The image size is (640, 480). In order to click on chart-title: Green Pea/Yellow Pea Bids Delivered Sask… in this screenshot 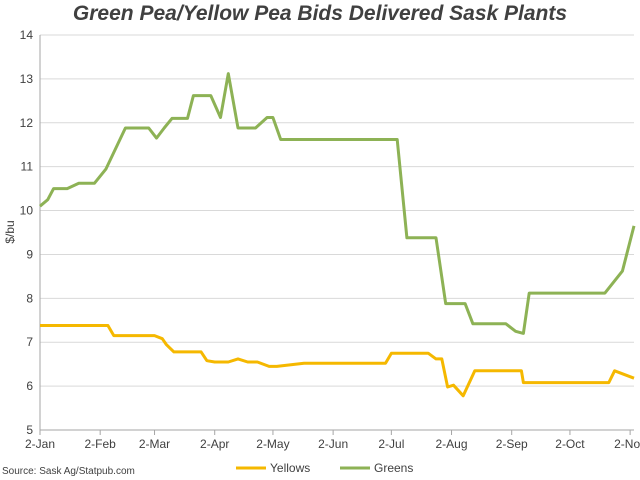, I will do `click(320, 13)`.